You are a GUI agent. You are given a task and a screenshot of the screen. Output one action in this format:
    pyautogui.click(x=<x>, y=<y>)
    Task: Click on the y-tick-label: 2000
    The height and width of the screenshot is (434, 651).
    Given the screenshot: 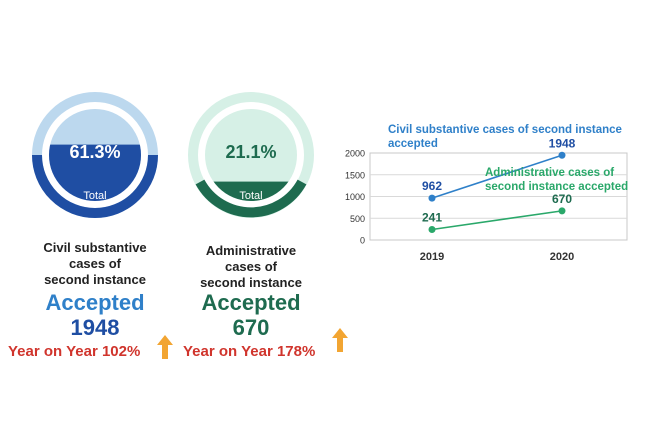 What is the action you would take?
    pyautogui.click(x=355, y=154)
    